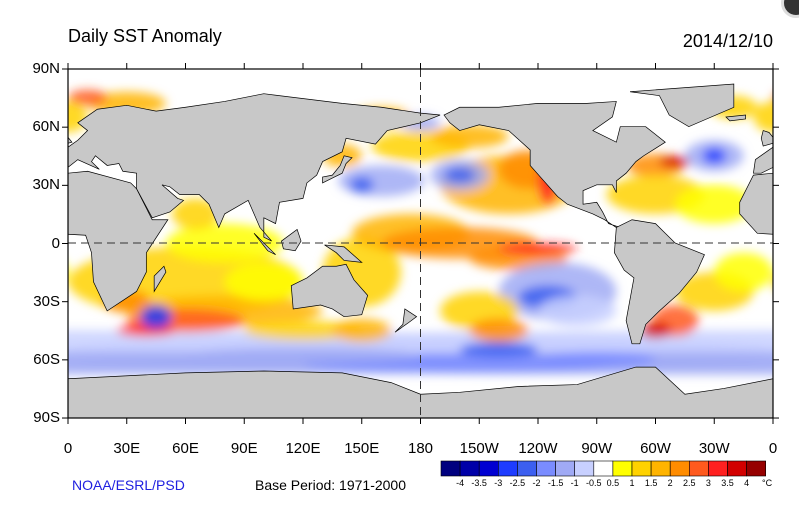 The image size is (799, 511). What do you see at coordinates (790, 9) in the screenshot?
I see `corner-button` at bounding box center [790, 9].